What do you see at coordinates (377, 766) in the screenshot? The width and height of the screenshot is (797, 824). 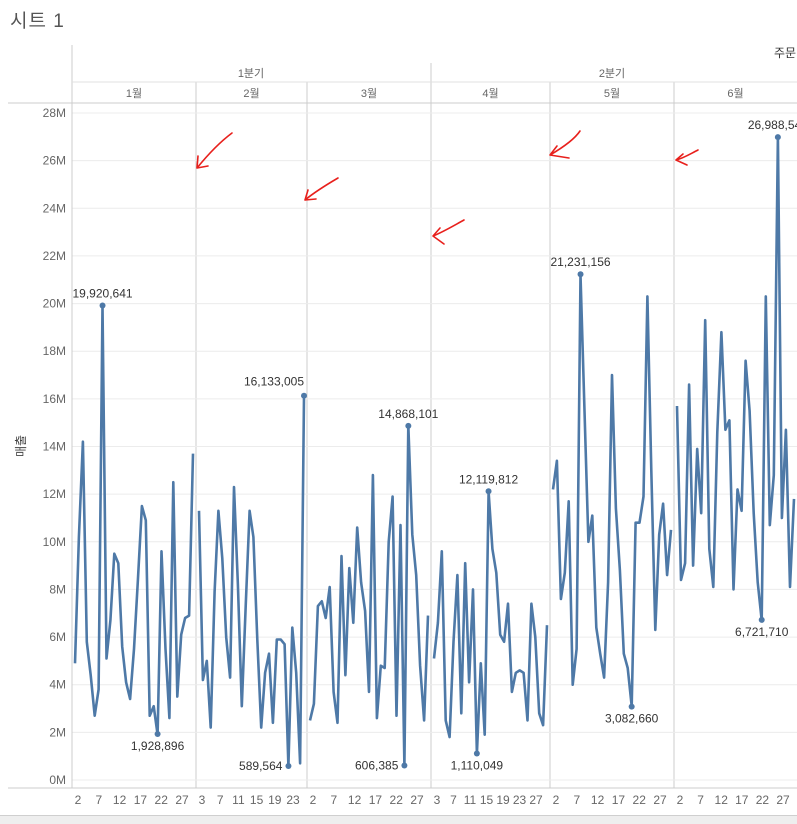 I see `data-label: 606,385` at bounding box center [377, 766].